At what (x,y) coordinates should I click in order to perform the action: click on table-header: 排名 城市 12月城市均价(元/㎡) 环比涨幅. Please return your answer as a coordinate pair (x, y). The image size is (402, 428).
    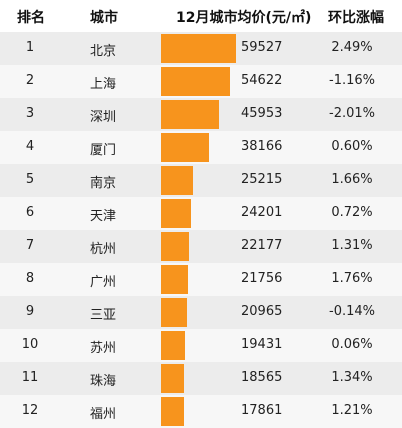
    Looking at the image, I should click on (201, 16).